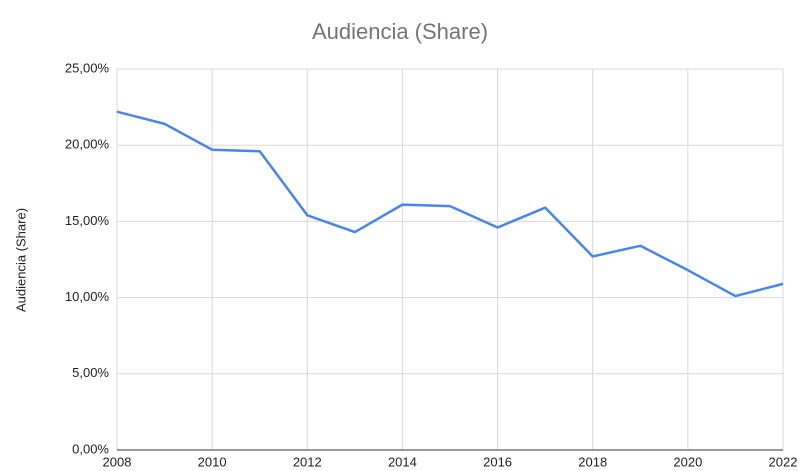  What do you see at coordinates (497, 461) in the screenshot?
I see `x-tick-label: 2016` at bounding box center [497, 461].